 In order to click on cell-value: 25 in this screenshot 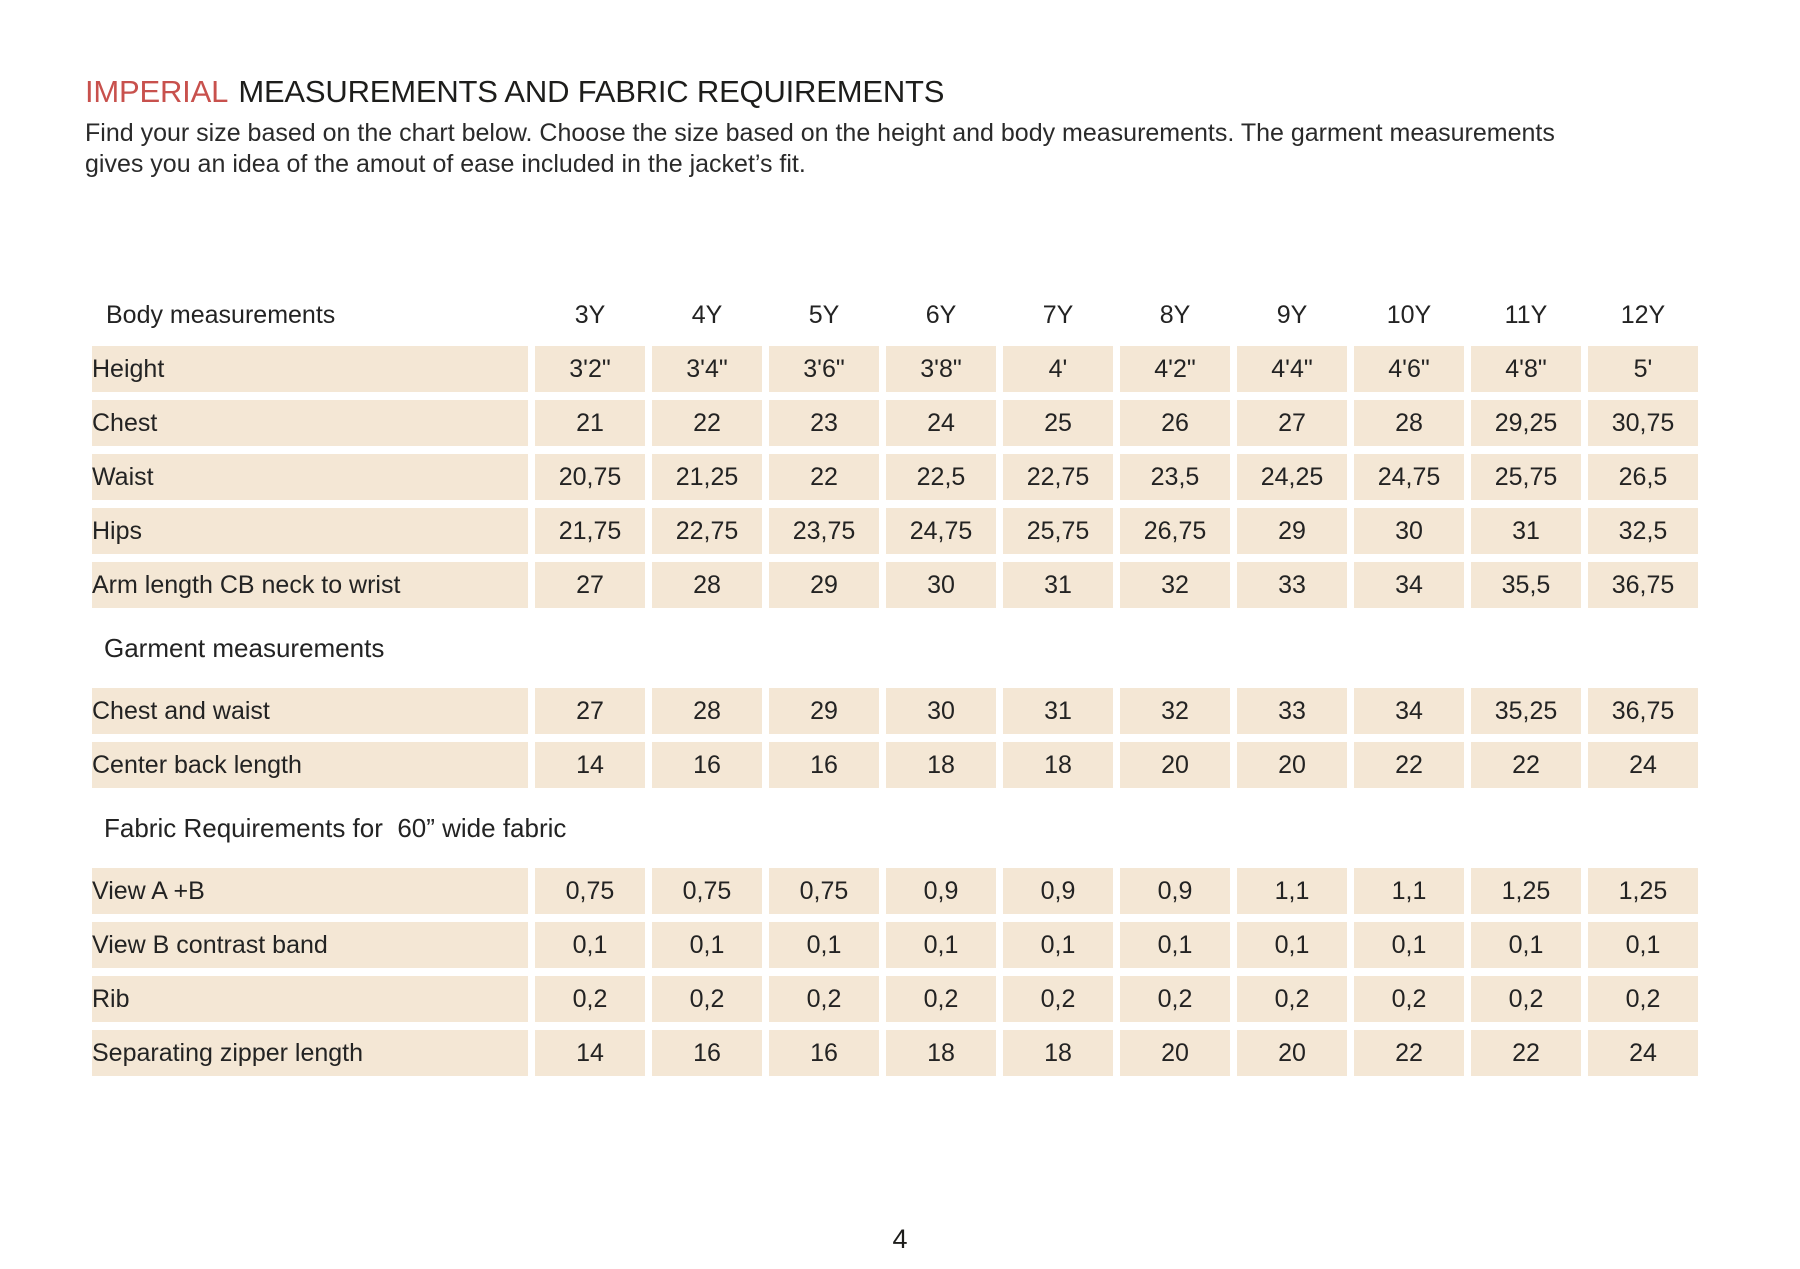, I will do `click(1058, 423)`.